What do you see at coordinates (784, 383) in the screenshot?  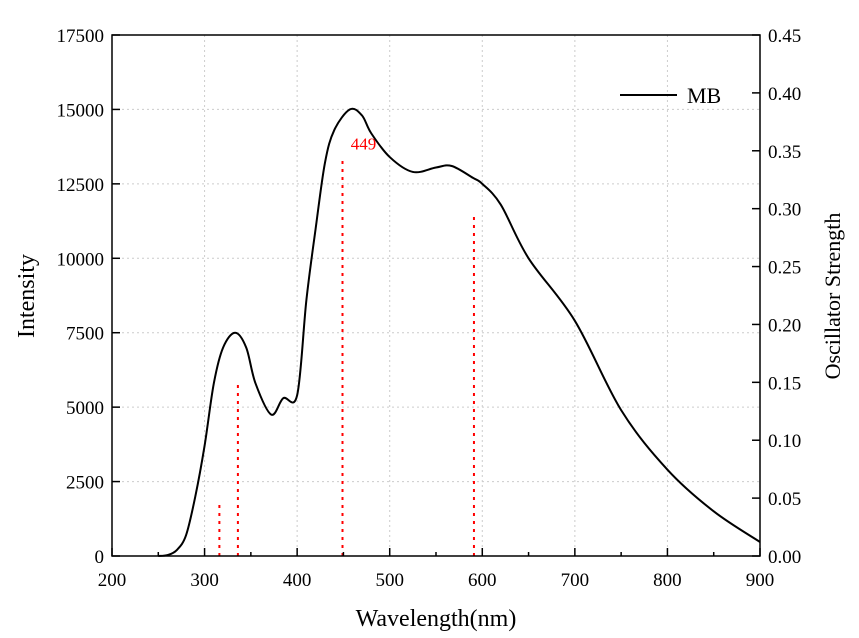 I see `y2-tick-label: 0.15` at bounding box center [784, 383].